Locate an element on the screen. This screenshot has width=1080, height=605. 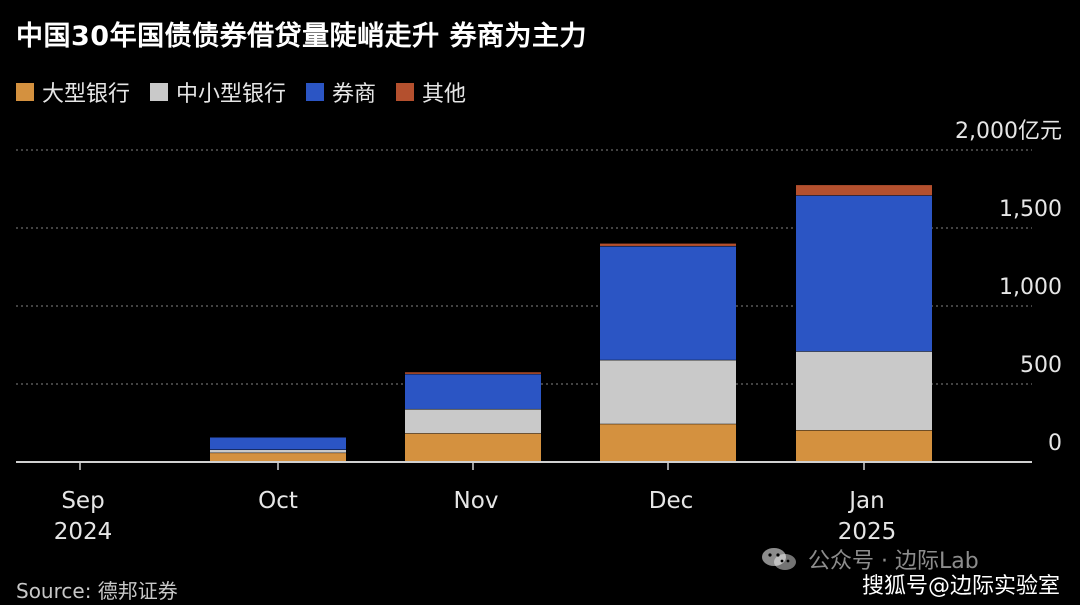
legend-item-brokers: 券商 is located at coordinates (341, 92).